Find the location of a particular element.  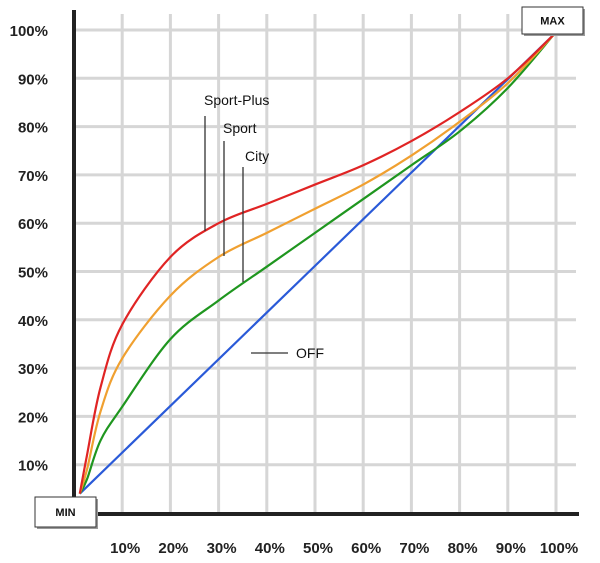

x-tick-label: 50% is located at coordinates (318, 548).